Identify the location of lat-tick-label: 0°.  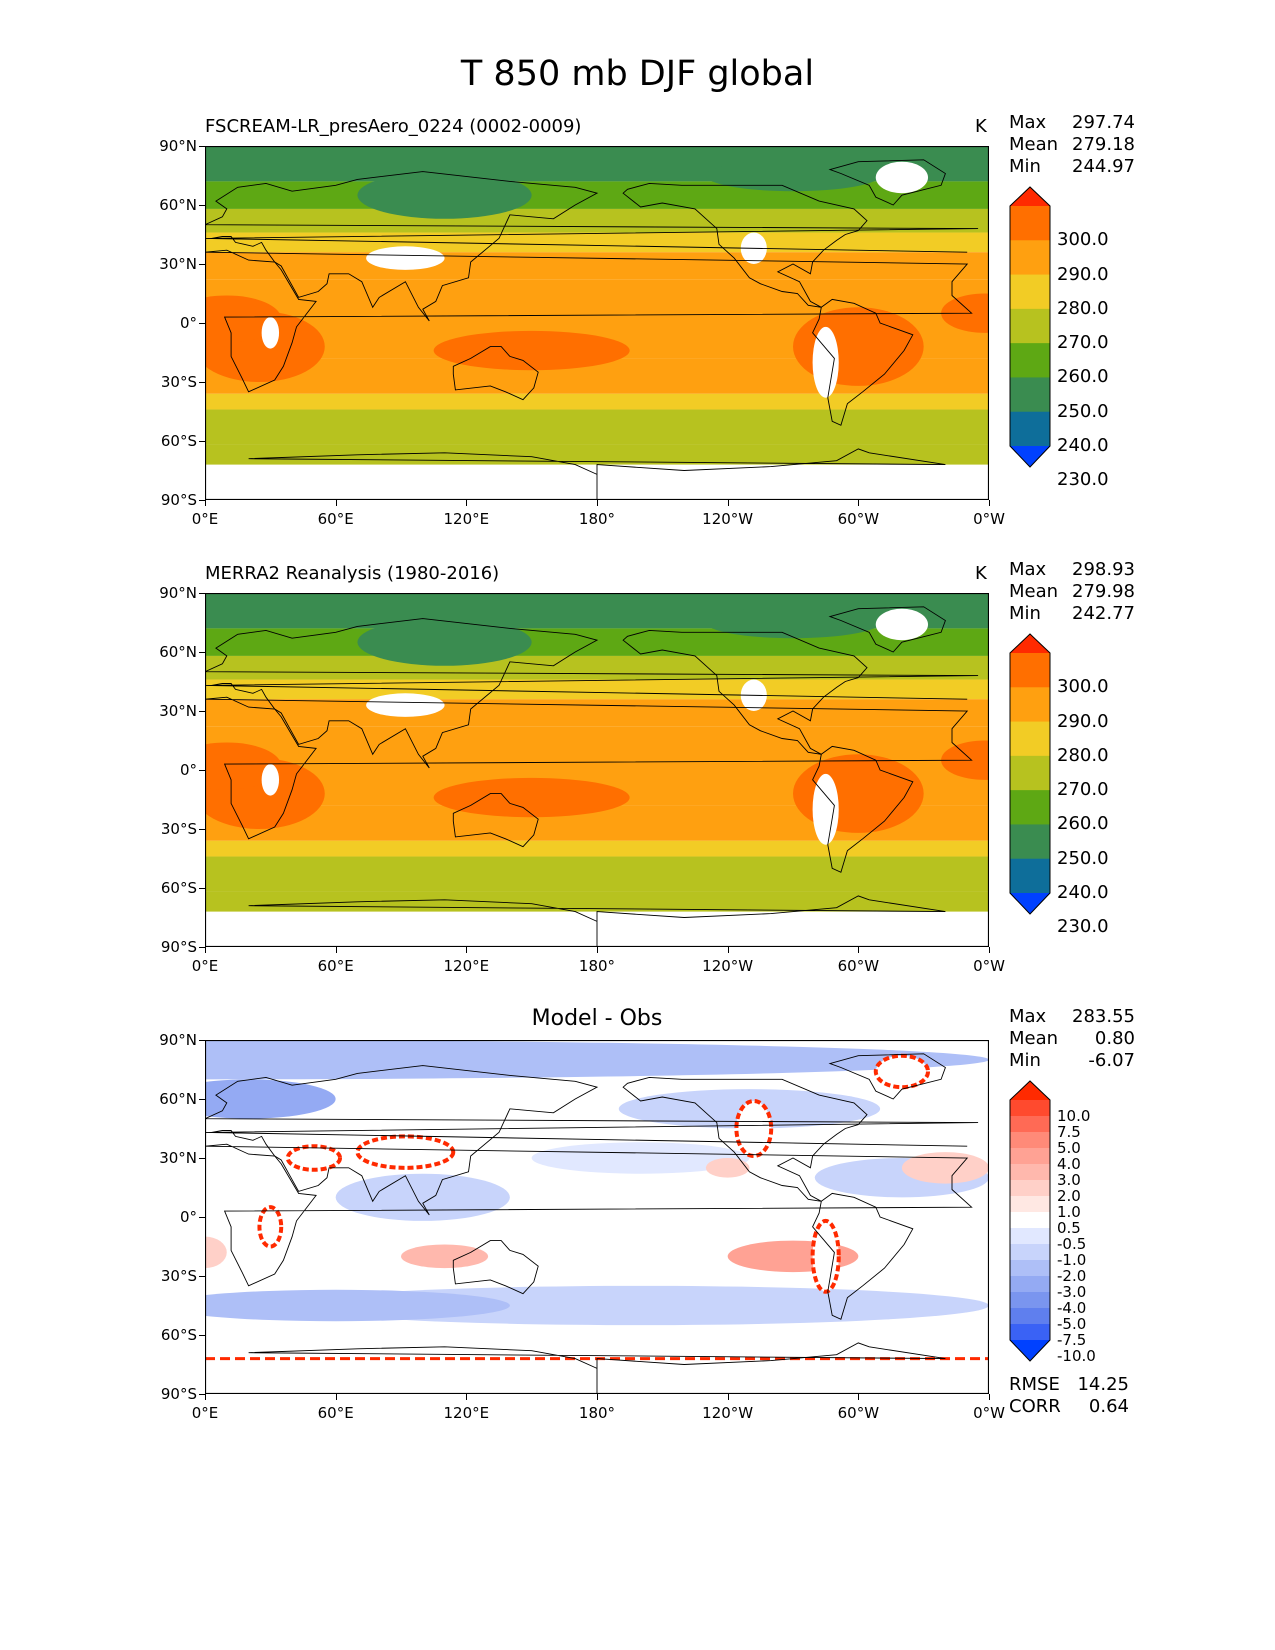
(188, 1217).